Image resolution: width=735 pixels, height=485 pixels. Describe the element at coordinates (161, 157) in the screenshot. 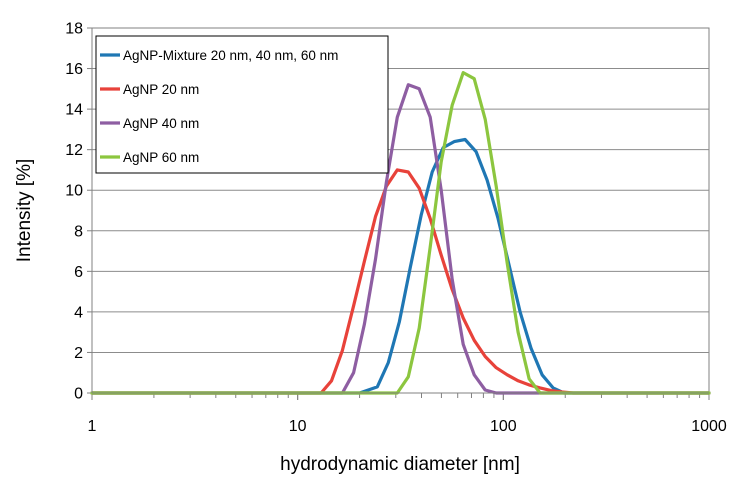

I see `legend-label: AgNP 60 nm` at that location.